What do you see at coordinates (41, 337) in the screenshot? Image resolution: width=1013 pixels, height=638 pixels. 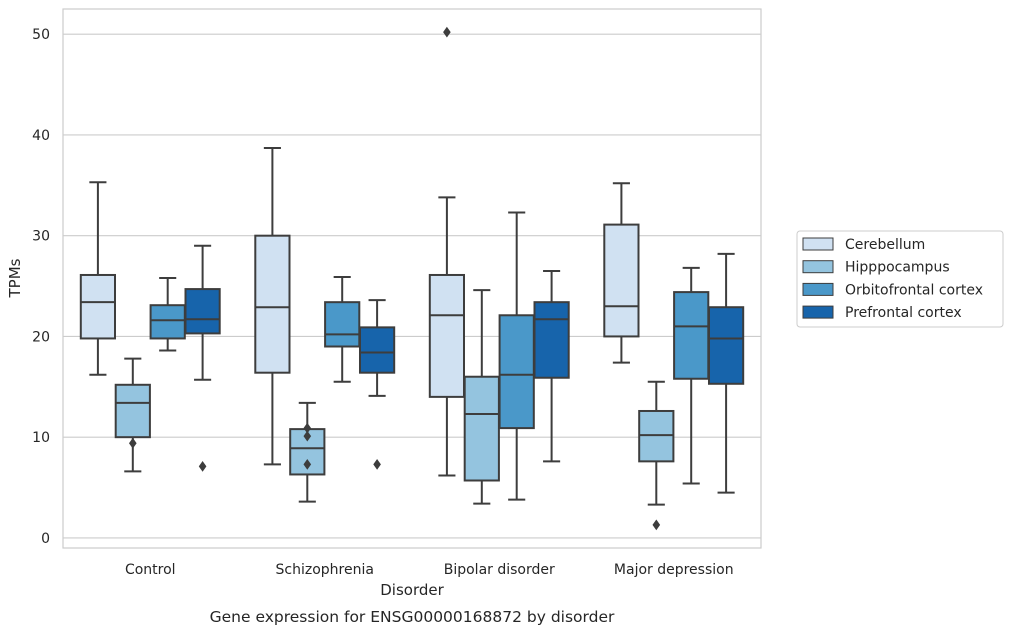 I see `y-tick-label: 20` at bounding box center [41, 337].